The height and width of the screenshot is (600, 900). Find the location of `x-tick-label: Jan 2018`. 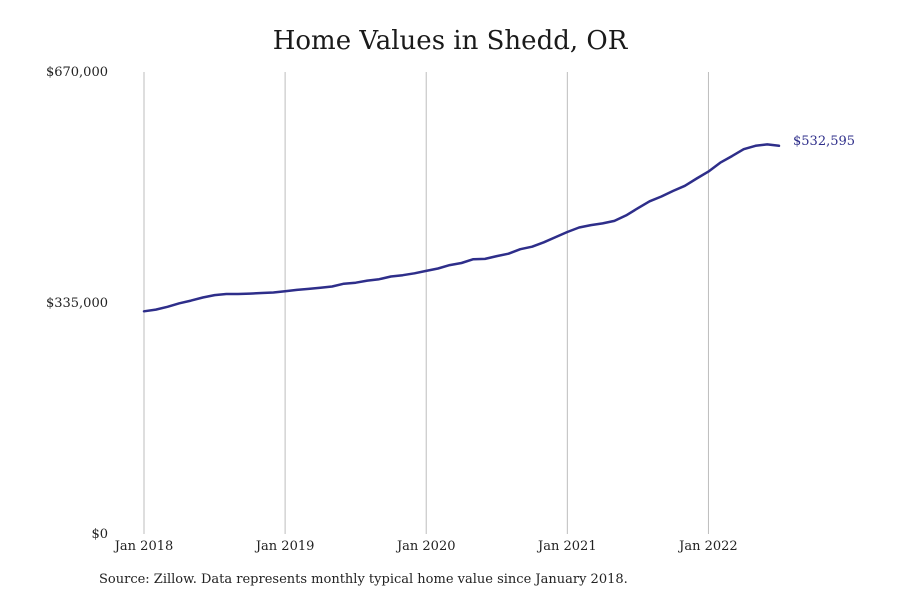

x-tick-label: Jan 2018 is located at coordinates (143, 546).